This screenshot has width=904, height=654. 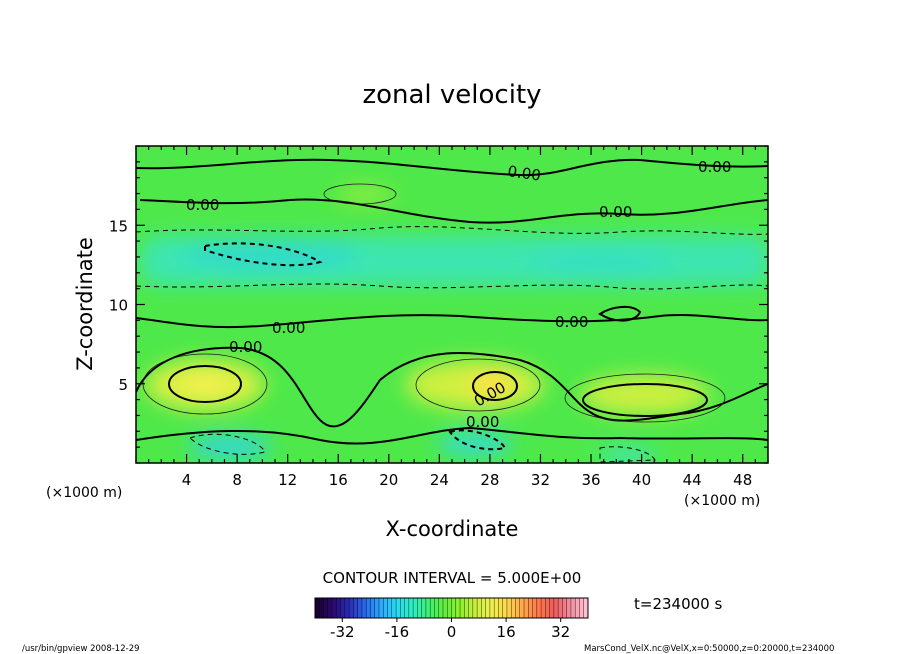 I want to click on x-tick-label: 24, so click(x=439, y=480).